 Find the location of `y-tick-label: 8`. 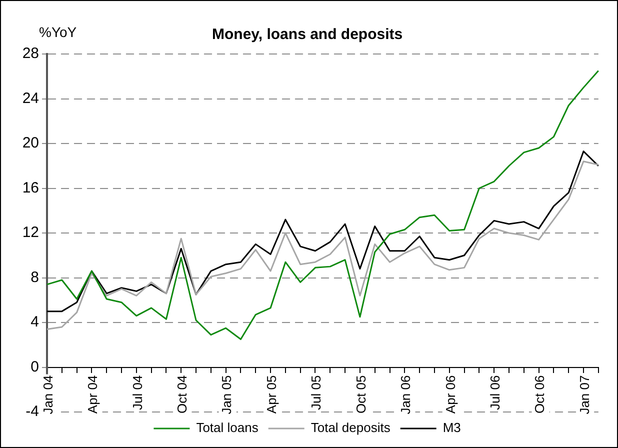

y-tick-label: 8 is located at coordinates (34, 277).